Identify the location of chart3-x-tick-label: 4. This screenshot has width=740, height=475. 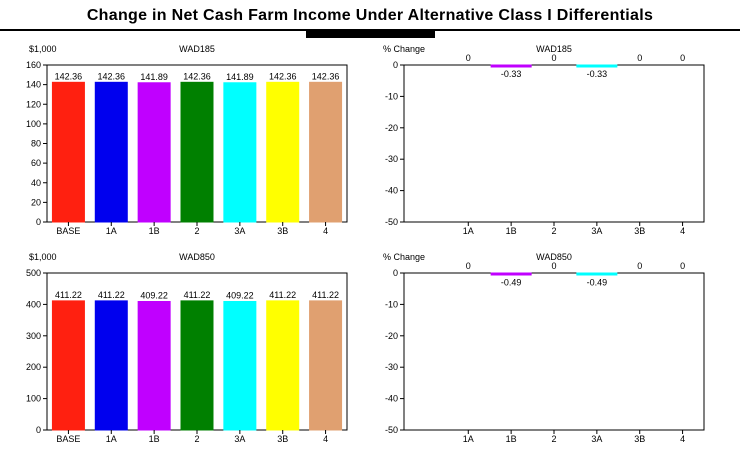
(325, 439).